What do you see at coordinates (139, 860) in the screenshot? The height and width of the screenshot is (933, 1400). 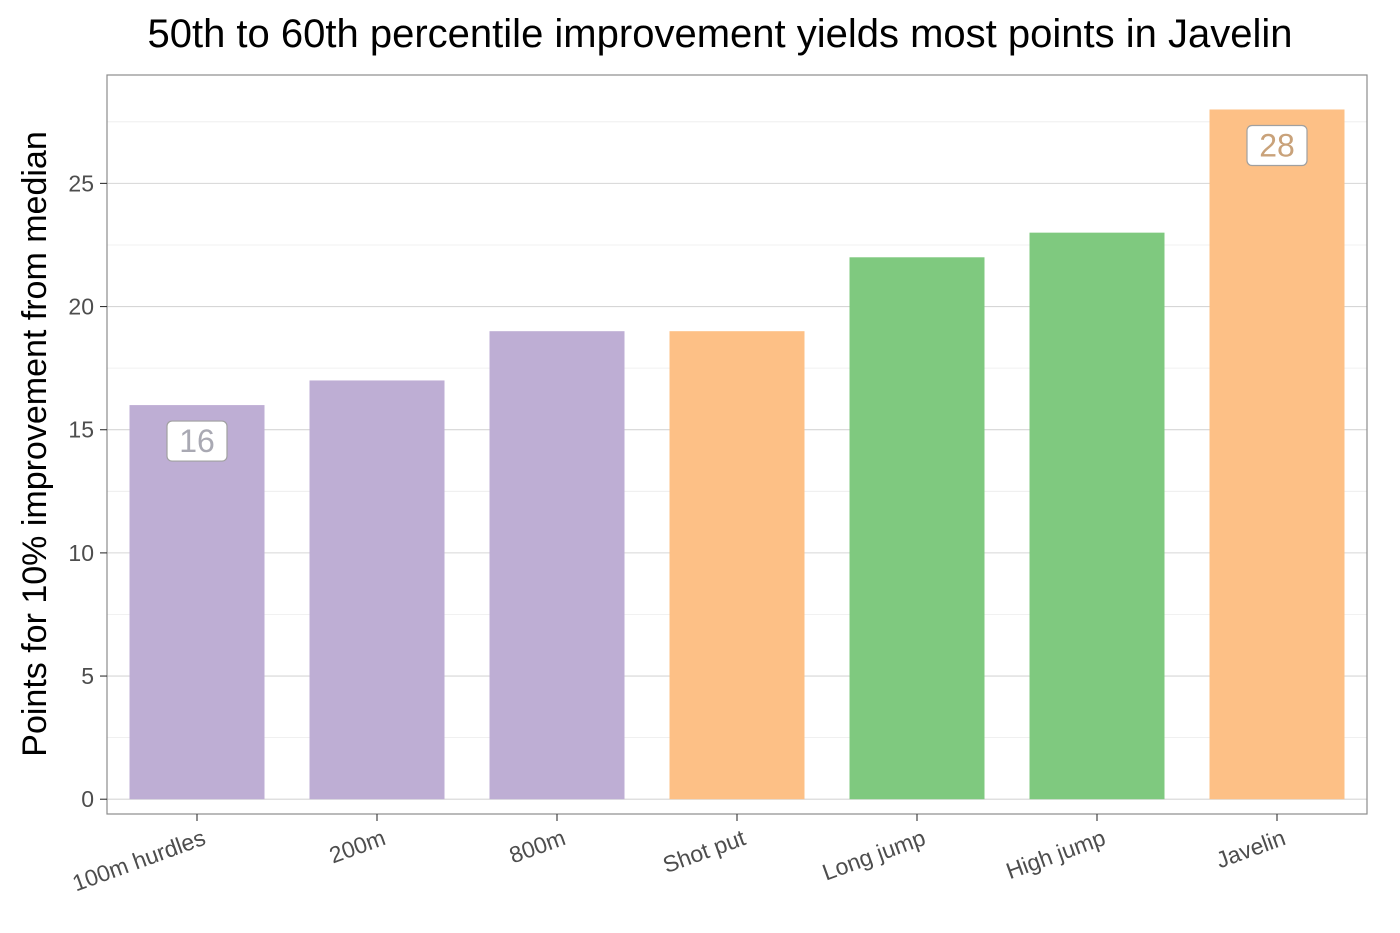 I see `x-tick-label: 100m hurdles` at bounding box center [139, 860].